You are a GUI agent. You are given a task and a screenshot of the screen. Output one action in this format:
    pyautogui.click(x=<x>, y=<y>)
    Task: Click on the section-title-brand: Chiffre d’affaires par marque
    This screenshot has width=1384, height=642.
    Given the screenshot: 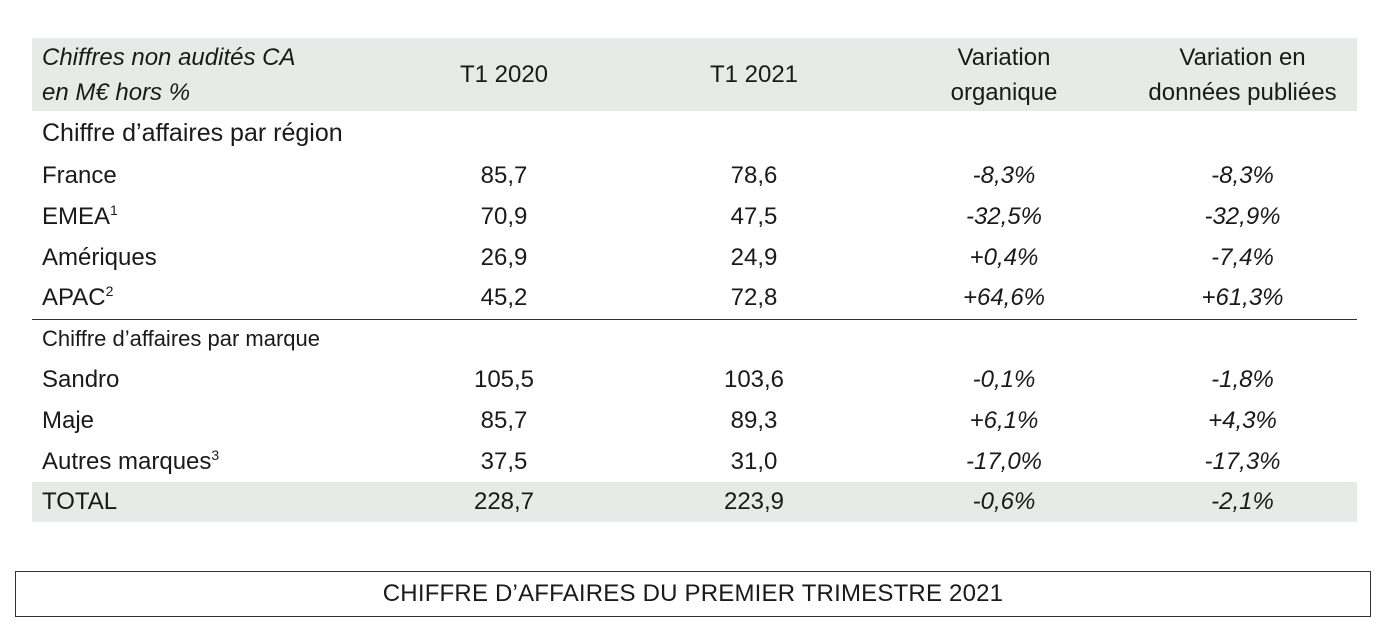 What is the action you would take?
    pyautogui.click(x=181, y=339)
    